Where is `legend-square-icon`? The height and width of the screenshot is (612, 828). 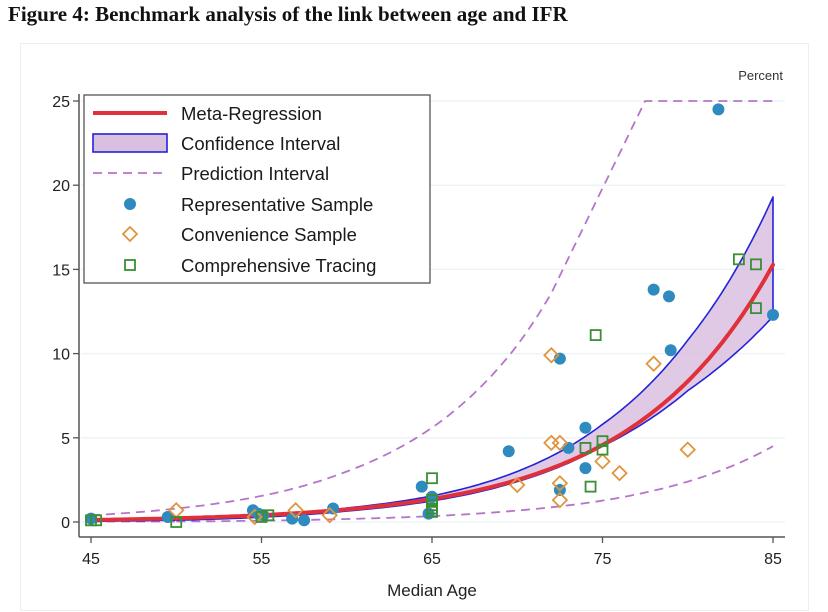
legend-square-icon is located at coordinates (130, 265).